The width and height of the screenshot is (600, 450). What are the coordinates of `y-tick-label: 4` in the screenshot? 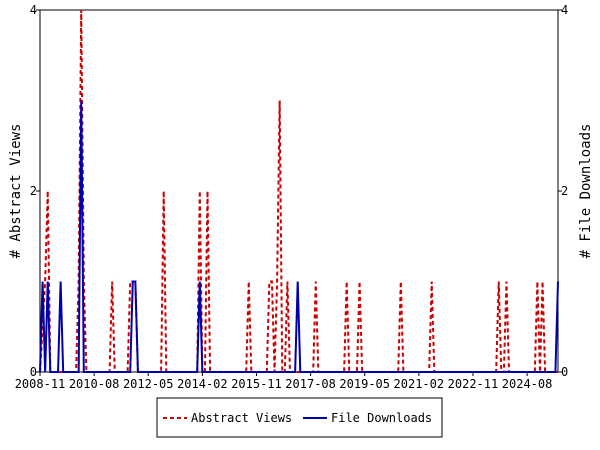 It's located at (33, 10).